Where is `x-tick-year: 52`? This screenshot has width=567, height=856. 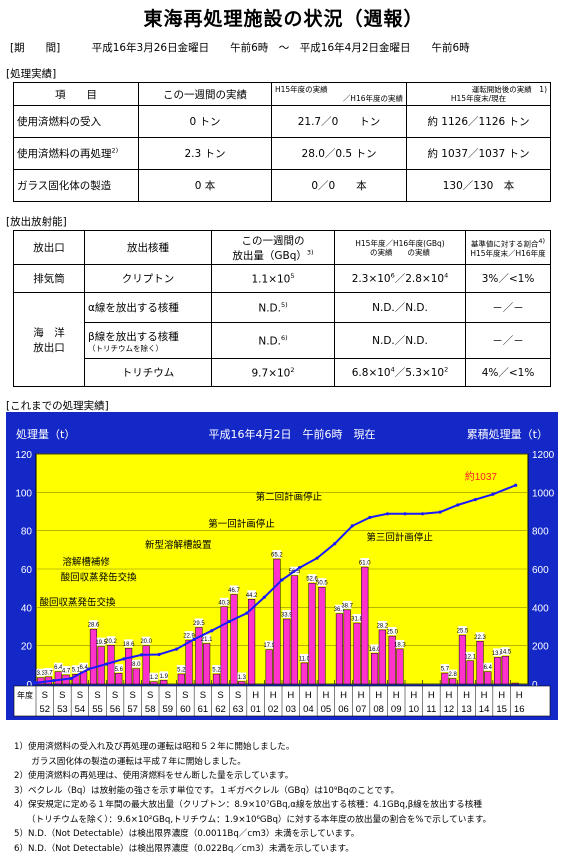
x-tick-year: 52 is located at coordinates (44, 709).